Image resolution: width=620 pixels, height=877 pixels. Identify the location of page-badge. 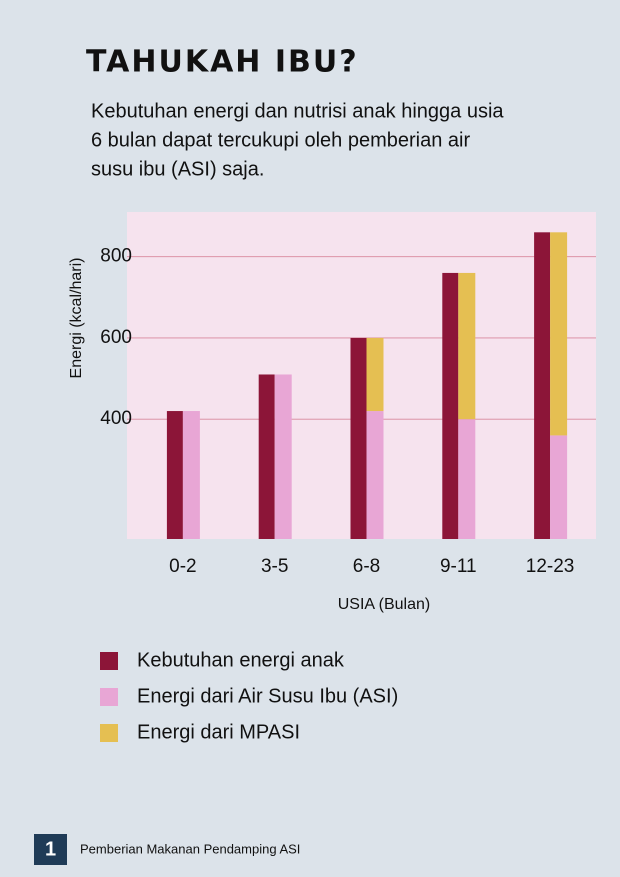
(50, 849).